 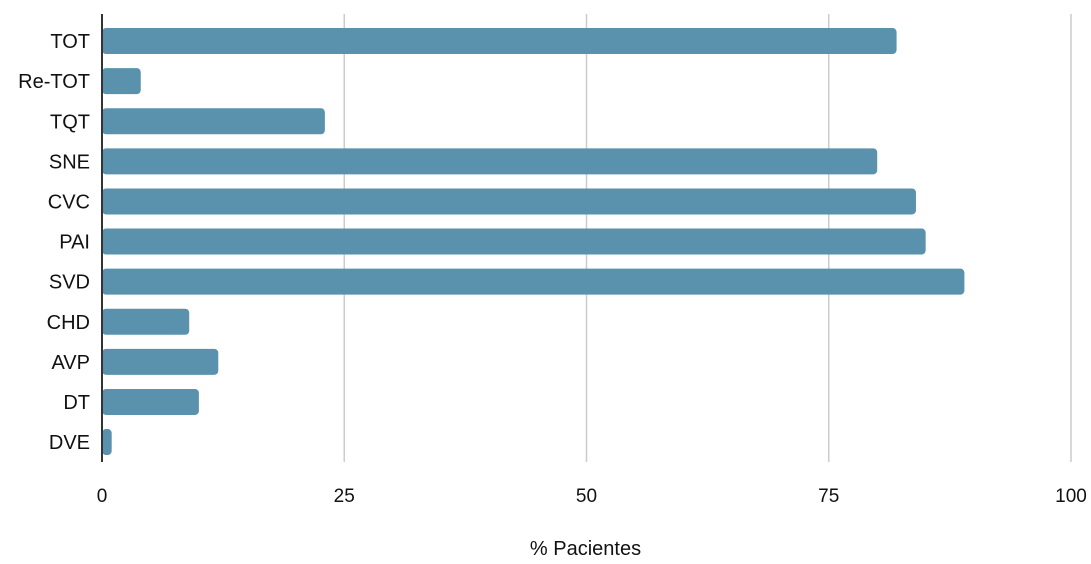 I want to click on bar-cvc, so click(x=509, y=201).